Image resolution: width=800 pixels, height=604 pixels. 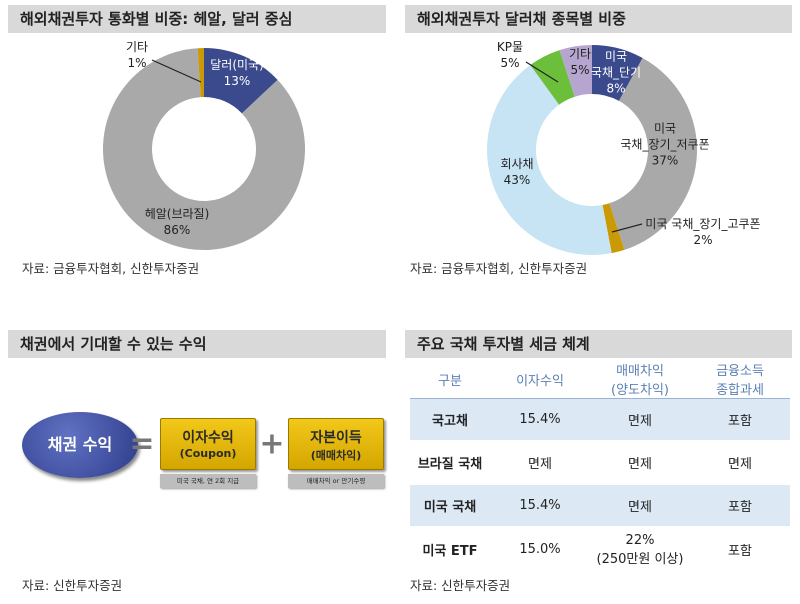 I want to click on slice-label: 미국 국채_단기 8%, so click(x=616, y=73).